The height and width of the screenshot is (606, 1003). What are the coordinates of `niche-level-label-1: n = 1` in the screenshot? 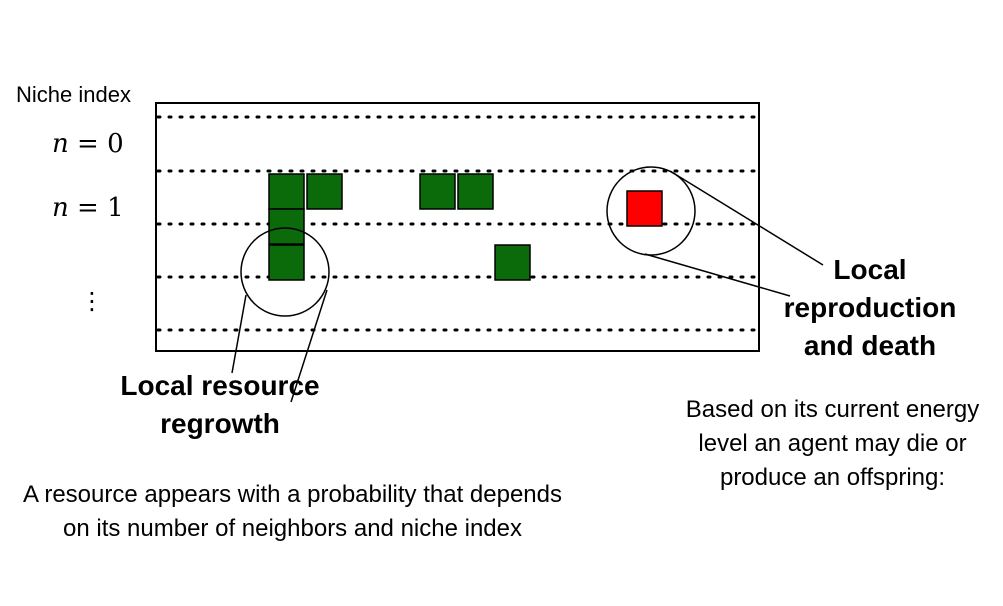 It's located at (88, 208).